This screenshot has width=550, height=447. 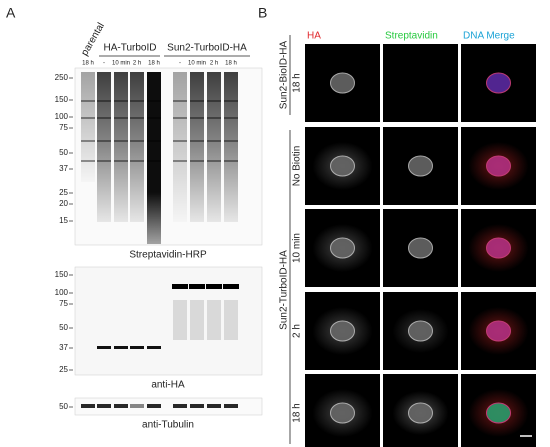 What do you see at coordinates (63, 347) in the screenshot?
I see `marker-label: 37` at bounding box center [63, 347].